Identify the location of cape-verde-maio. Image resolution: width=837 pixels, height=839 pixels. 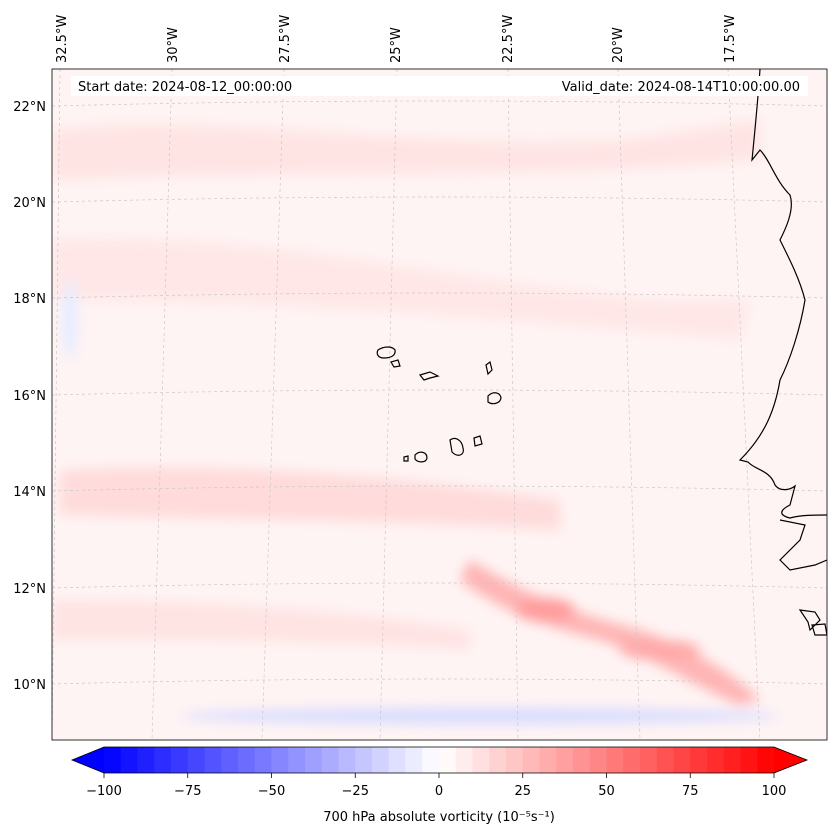
(478, 441).